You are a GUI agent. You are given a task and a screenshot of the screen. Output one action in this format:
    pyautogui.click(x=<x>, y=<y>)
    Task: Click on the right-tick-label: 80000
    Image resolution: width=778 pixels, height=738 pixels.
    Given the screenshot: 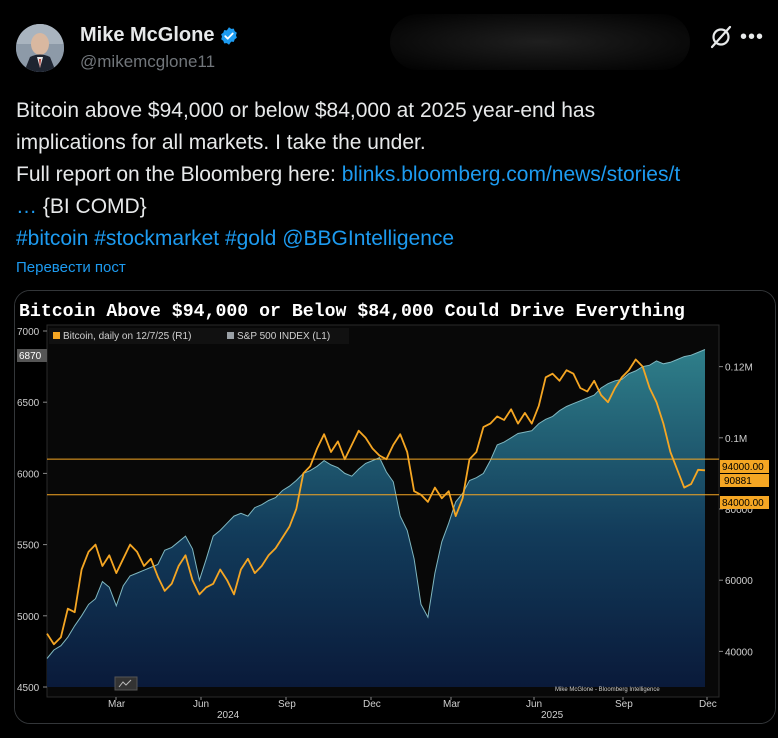 What is the action you would take?
    pyautogui.click(x=739, y=510)
    